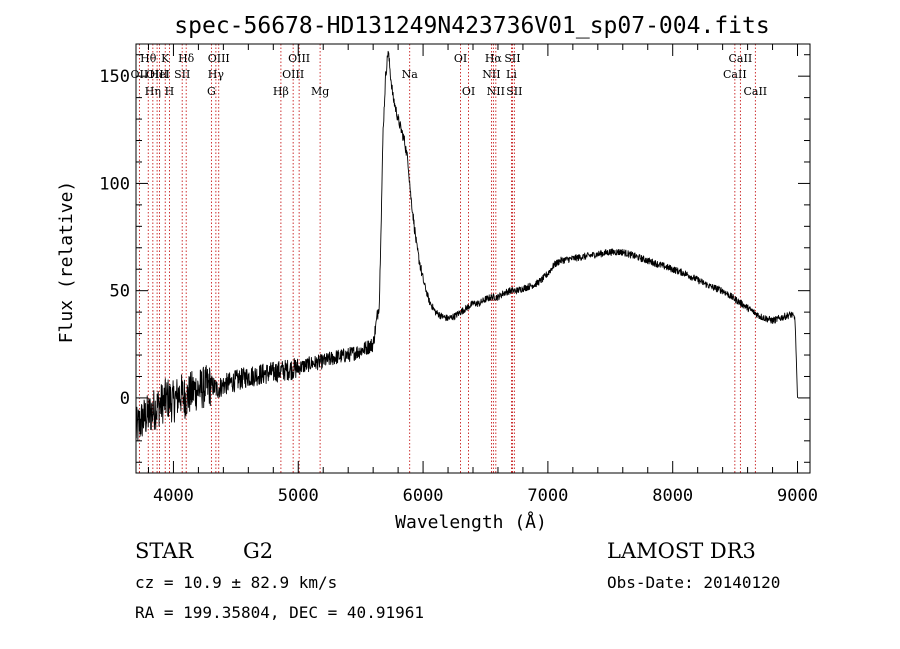 This screenshot has width=900, height=649. What do you see at coordinates (547, 496) in the screenshot?
I see `x-tick-label-3: 7000` at bounding box center [547, 496].